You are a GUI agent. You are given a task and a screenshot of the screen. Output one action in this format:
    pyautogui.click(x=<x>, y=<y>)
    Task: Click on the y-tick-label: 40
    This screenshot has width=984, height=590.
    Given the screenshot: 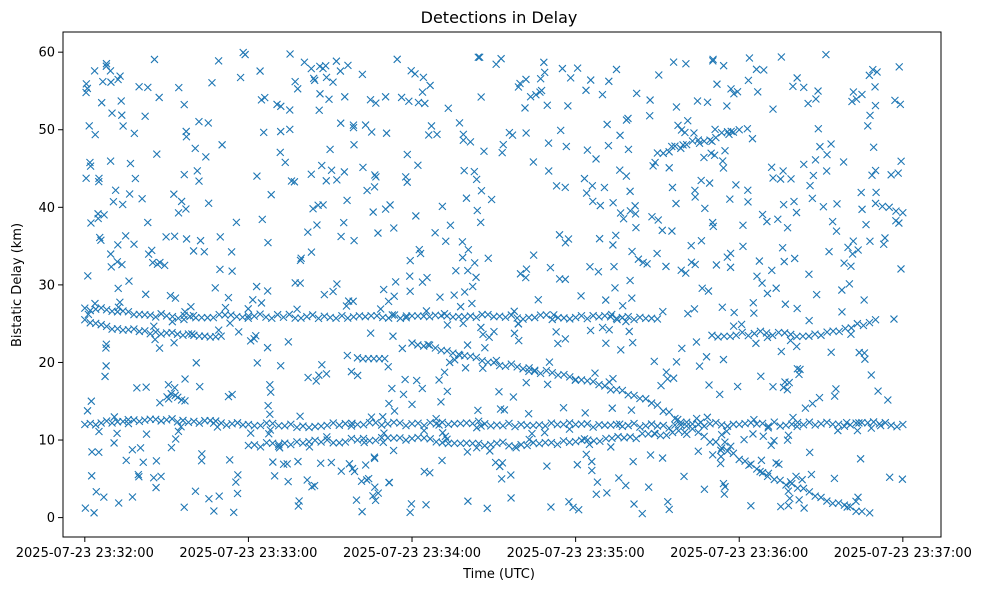 What is the action you would take?
    pyautogui.click(x=46, y=208)
    